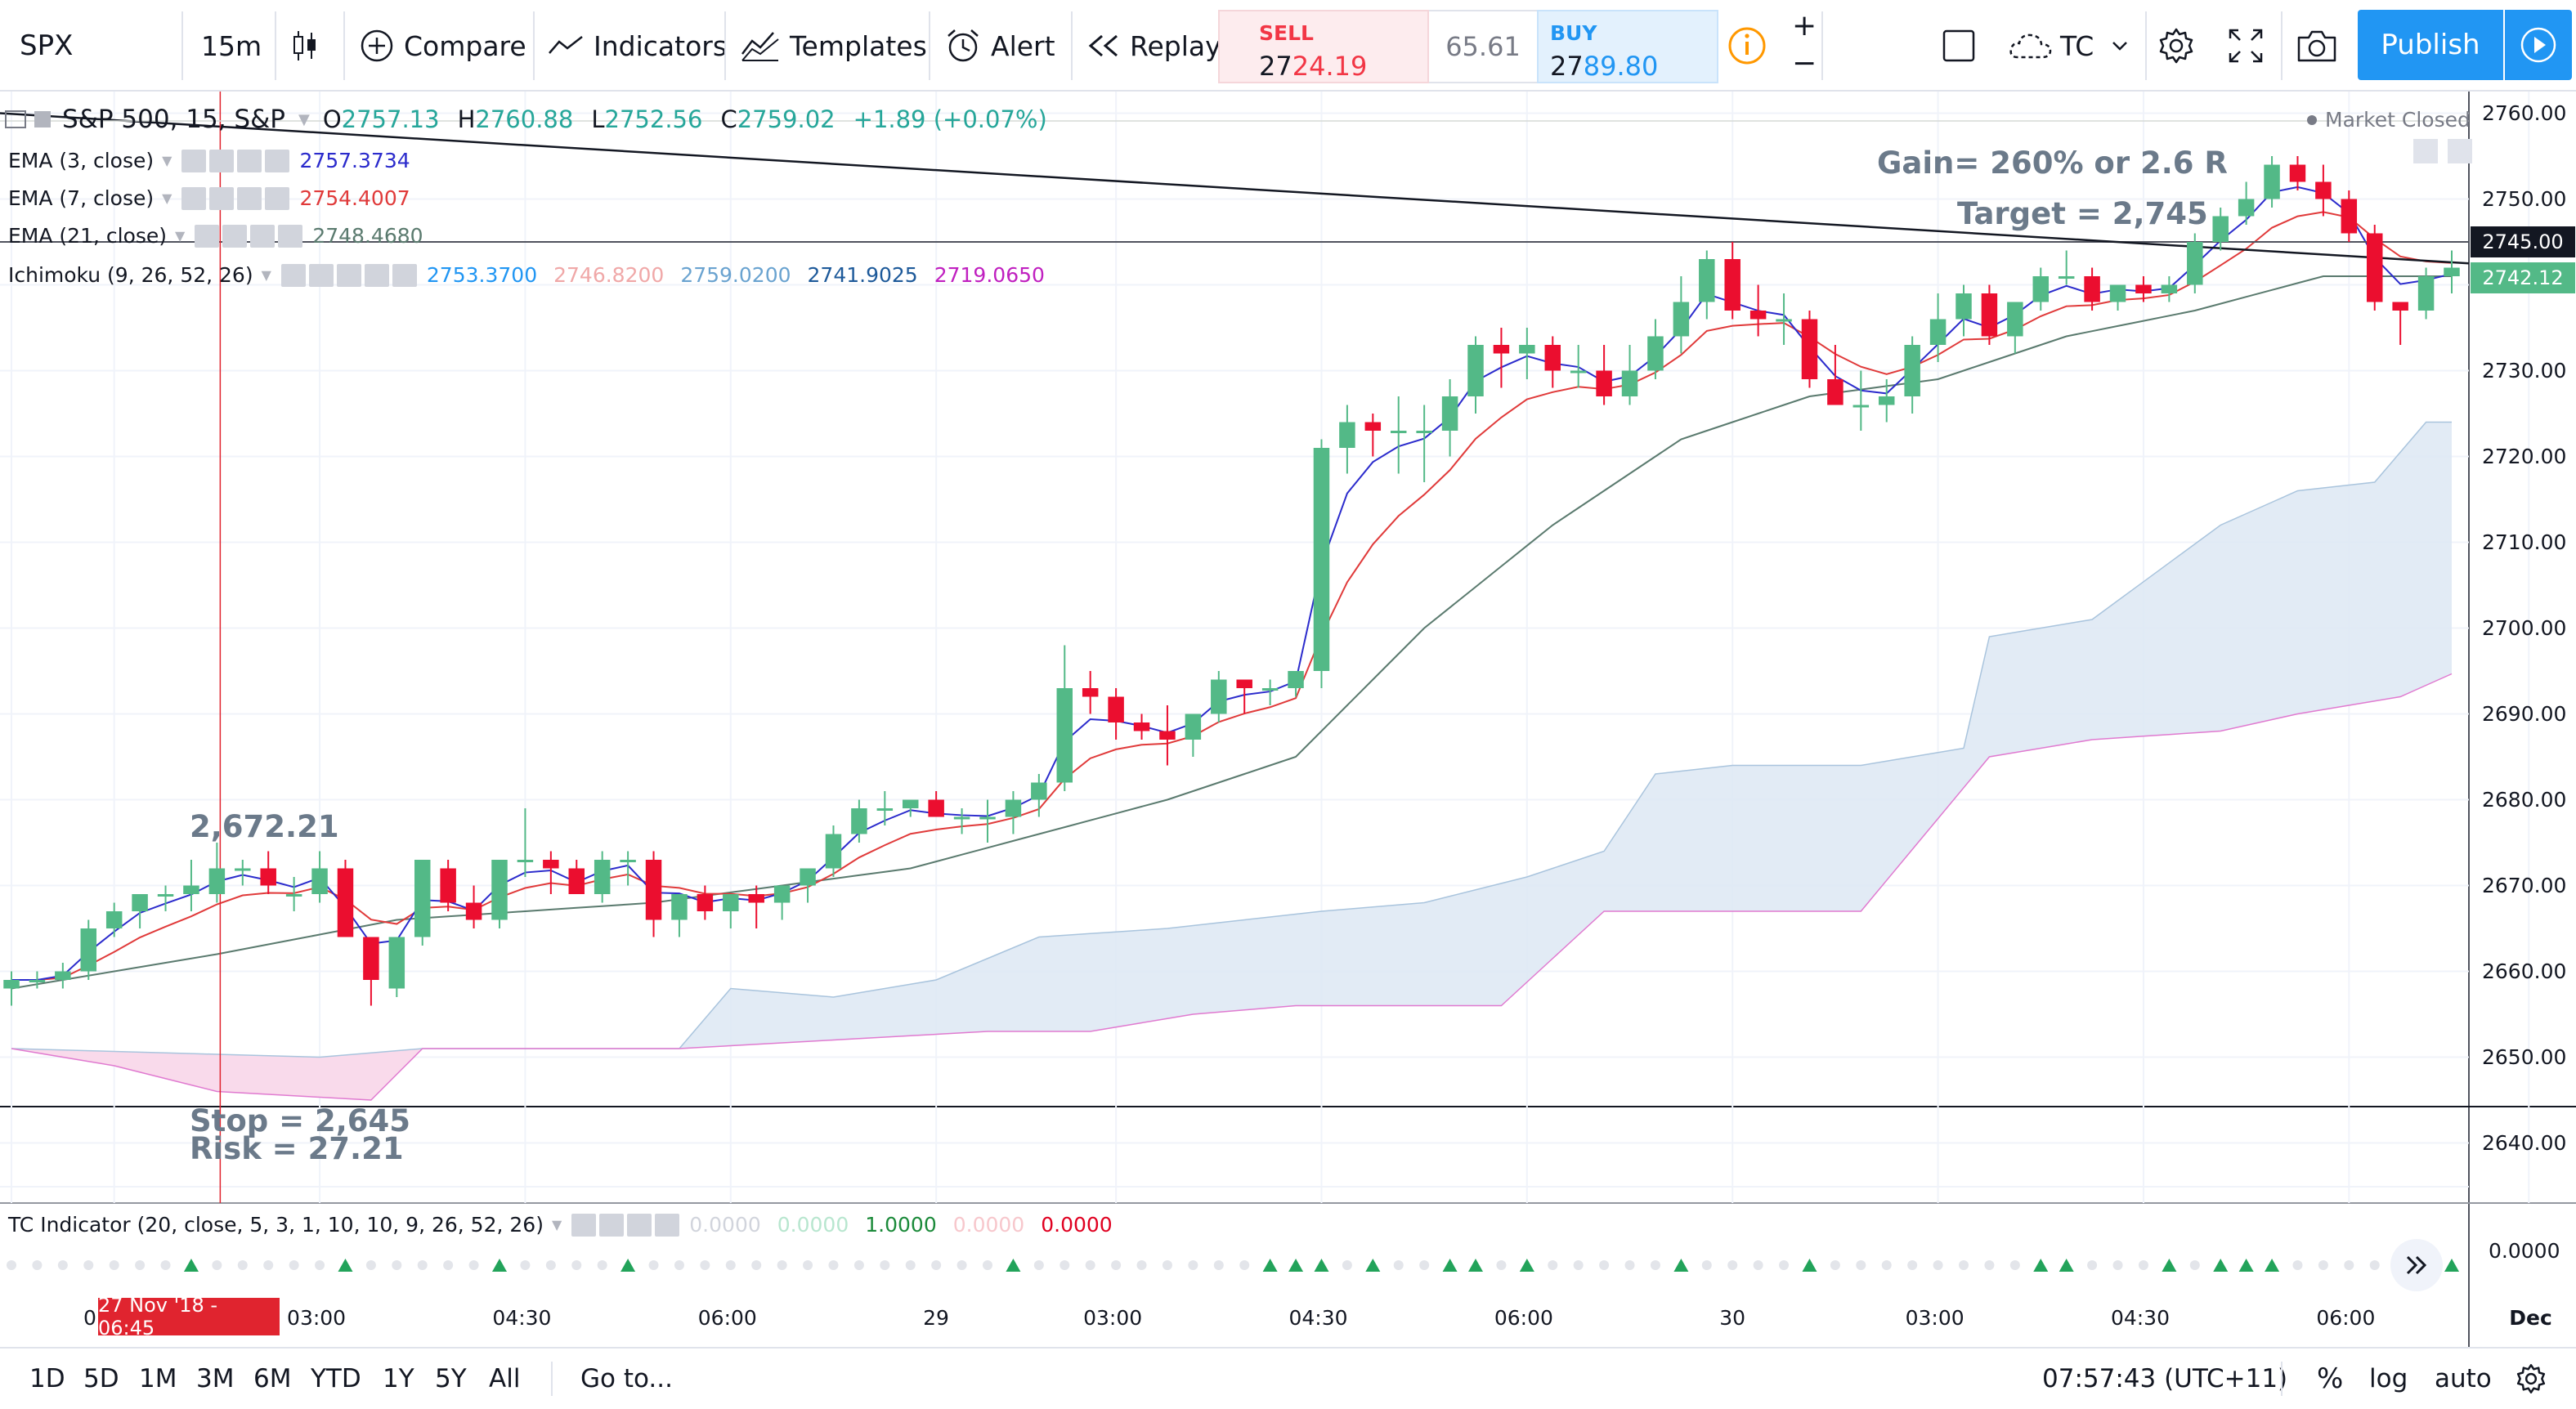 Image resolution: width=2576 pixels, height=1409 pixels. What do you see at coordinates (2523, 242) in the screenshot?
I see `target-price-tag: 2745.00` at bounding box center [2523, 242].